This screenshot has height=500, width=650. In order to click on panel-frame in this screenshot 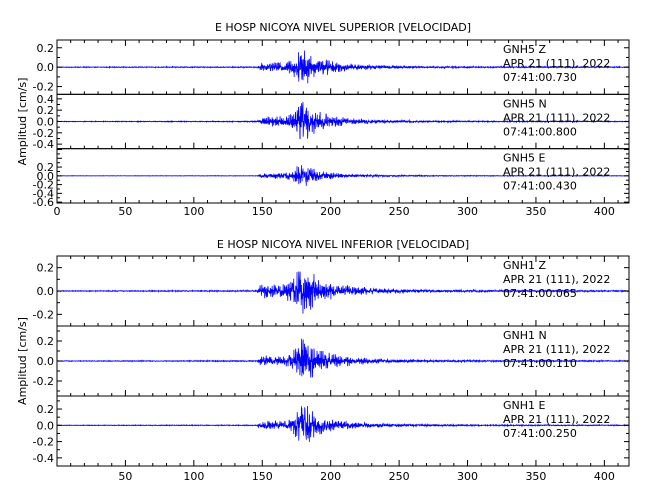, I will do `click(343, 431)`.